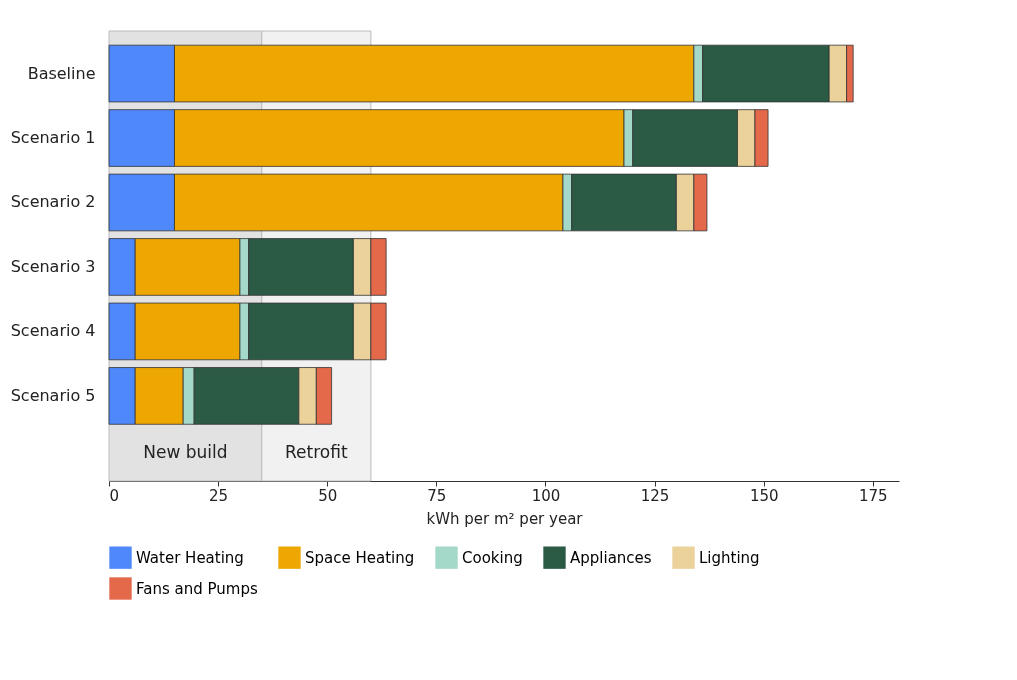 Image resolution: width=1017 pixels, height=680 pixels. Describe the element at coordinates (53, 331) in the screenshot. I see `y-tick-label: Scenario 4` at that location.